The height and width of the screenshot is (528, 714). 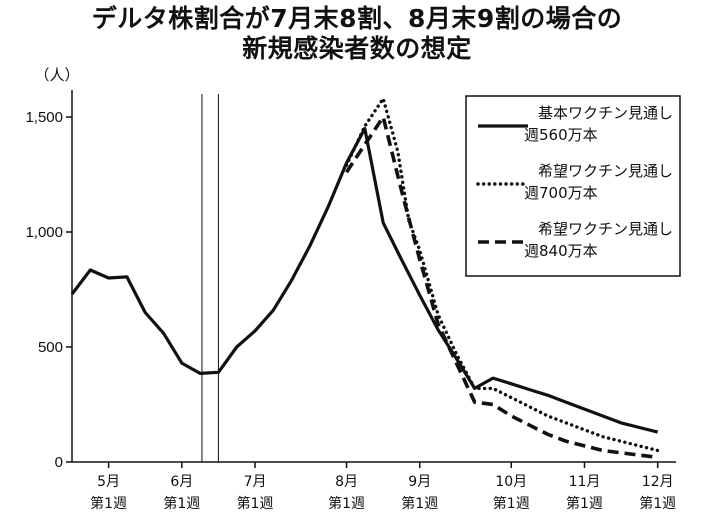 I want to click on x-tick-label-month: 5月, so click(x=108, y=482).